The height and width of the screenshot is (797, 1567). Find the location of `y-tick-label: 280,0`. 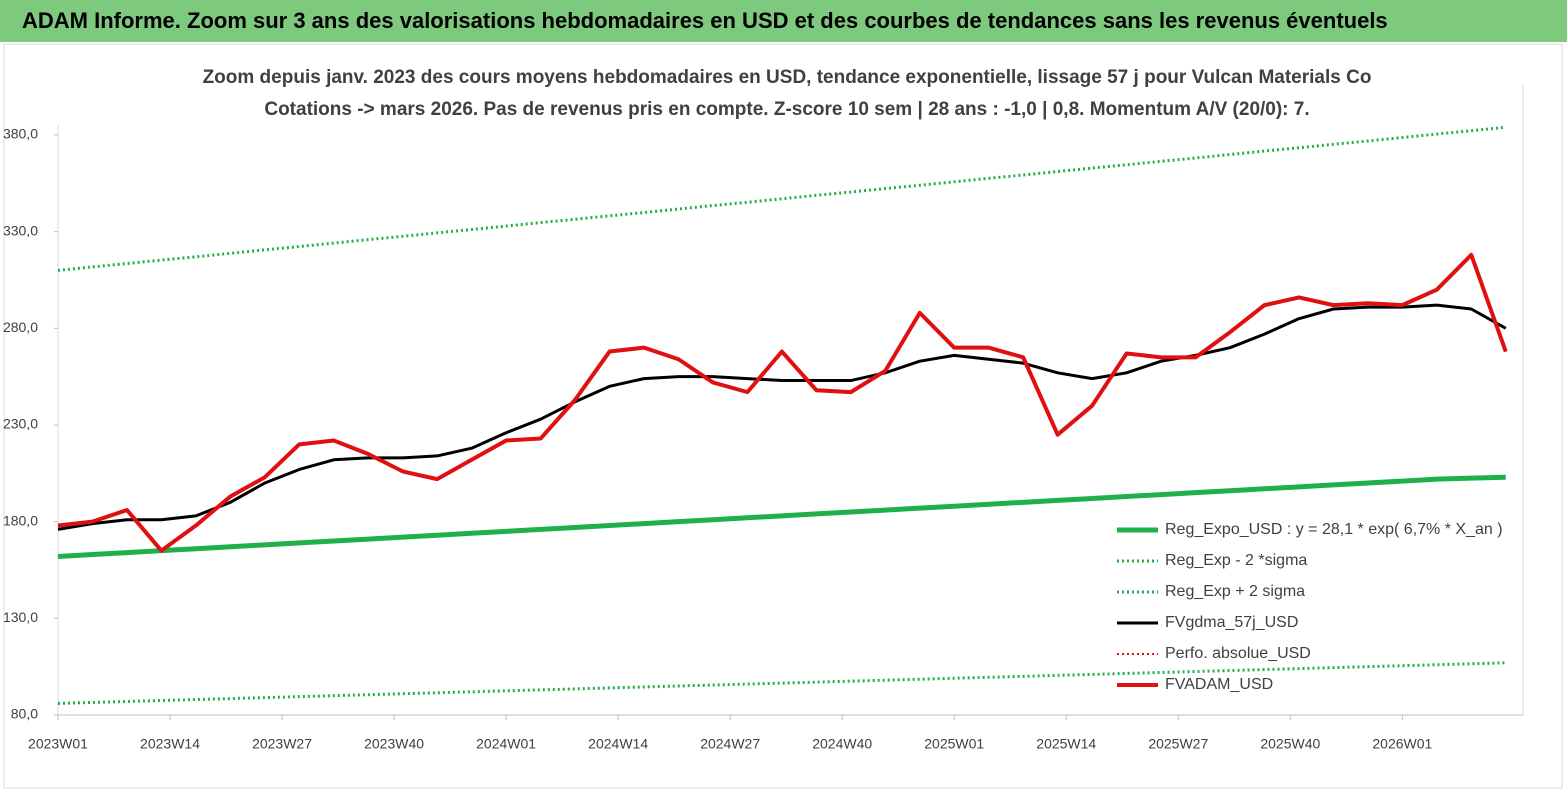

y-tick-label: 280,0 is located at coordinates (20, 327).